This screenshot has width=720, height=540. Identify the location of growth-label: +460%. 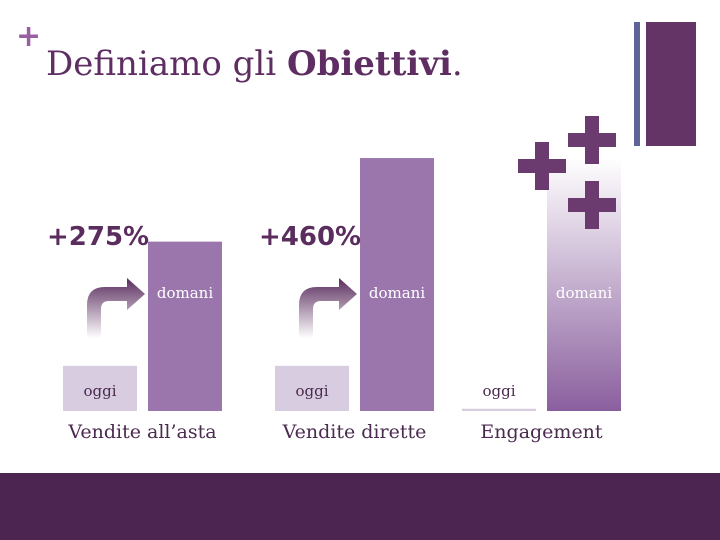
(310, 237).